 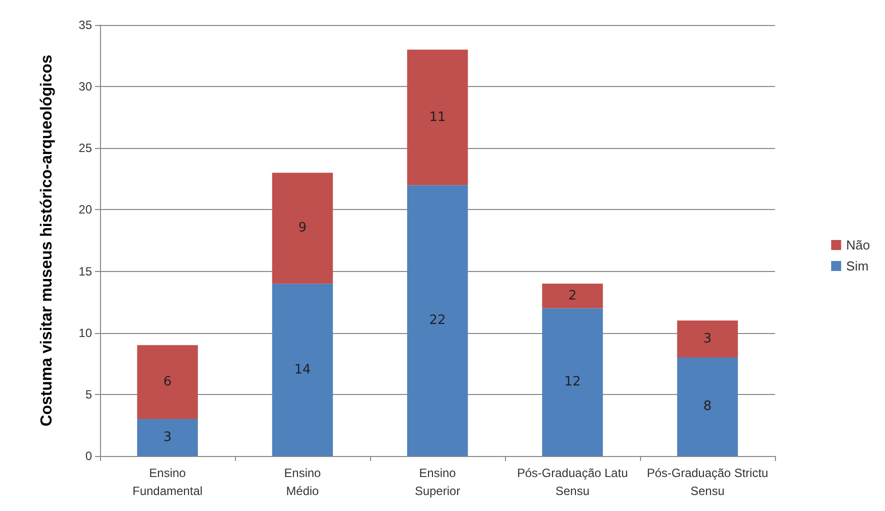 I want to click on data-label: 11, so click(x=437, y=117).